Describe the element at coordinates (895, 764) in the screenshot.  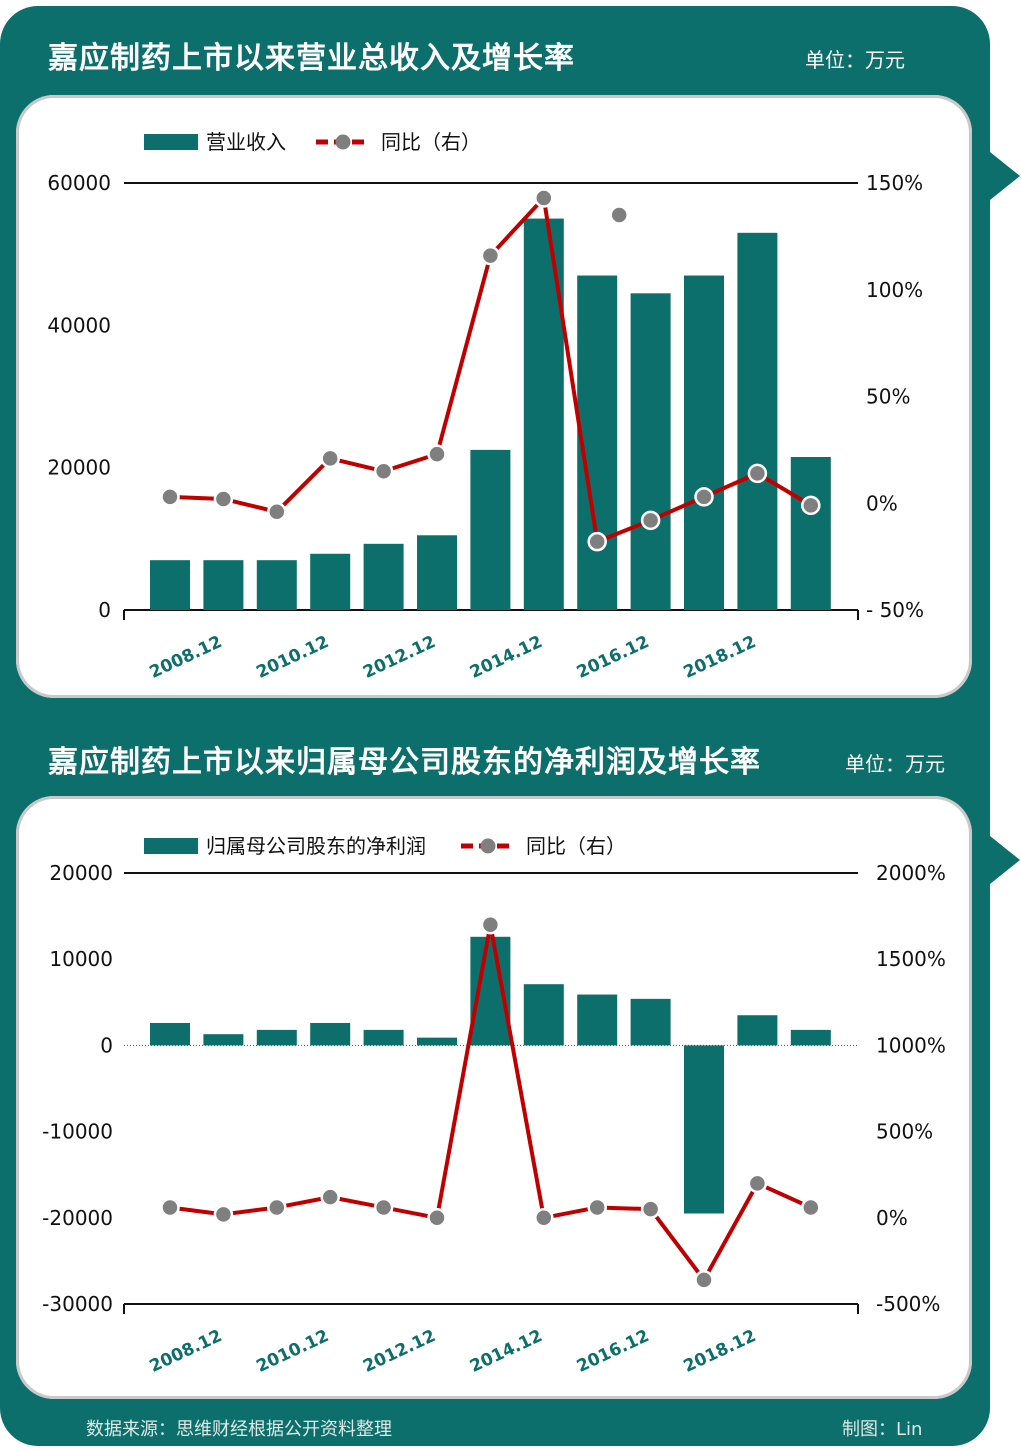
I see `chart2-unit: 单位：万元` at that location.